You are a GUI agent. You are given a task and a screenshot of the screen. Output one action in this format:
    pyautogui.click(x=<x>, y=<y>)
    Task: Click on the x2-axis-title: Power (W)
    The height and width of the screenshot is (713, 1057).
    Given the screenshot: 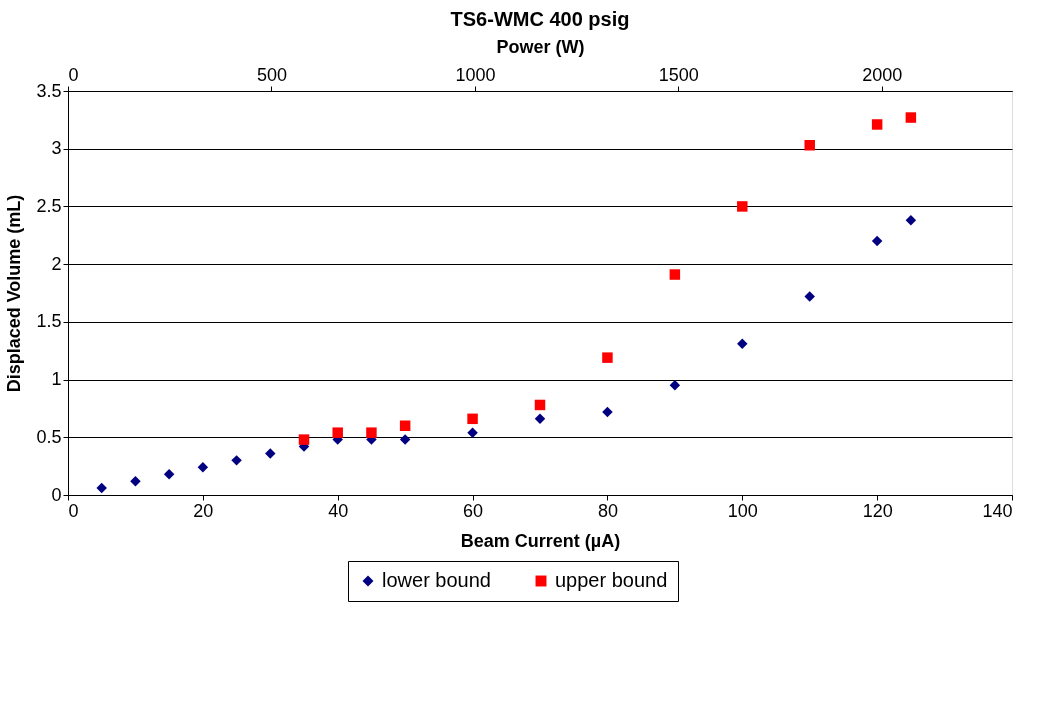 What is the action you would take?
    pyautogui.click(x=540, y=46)
    